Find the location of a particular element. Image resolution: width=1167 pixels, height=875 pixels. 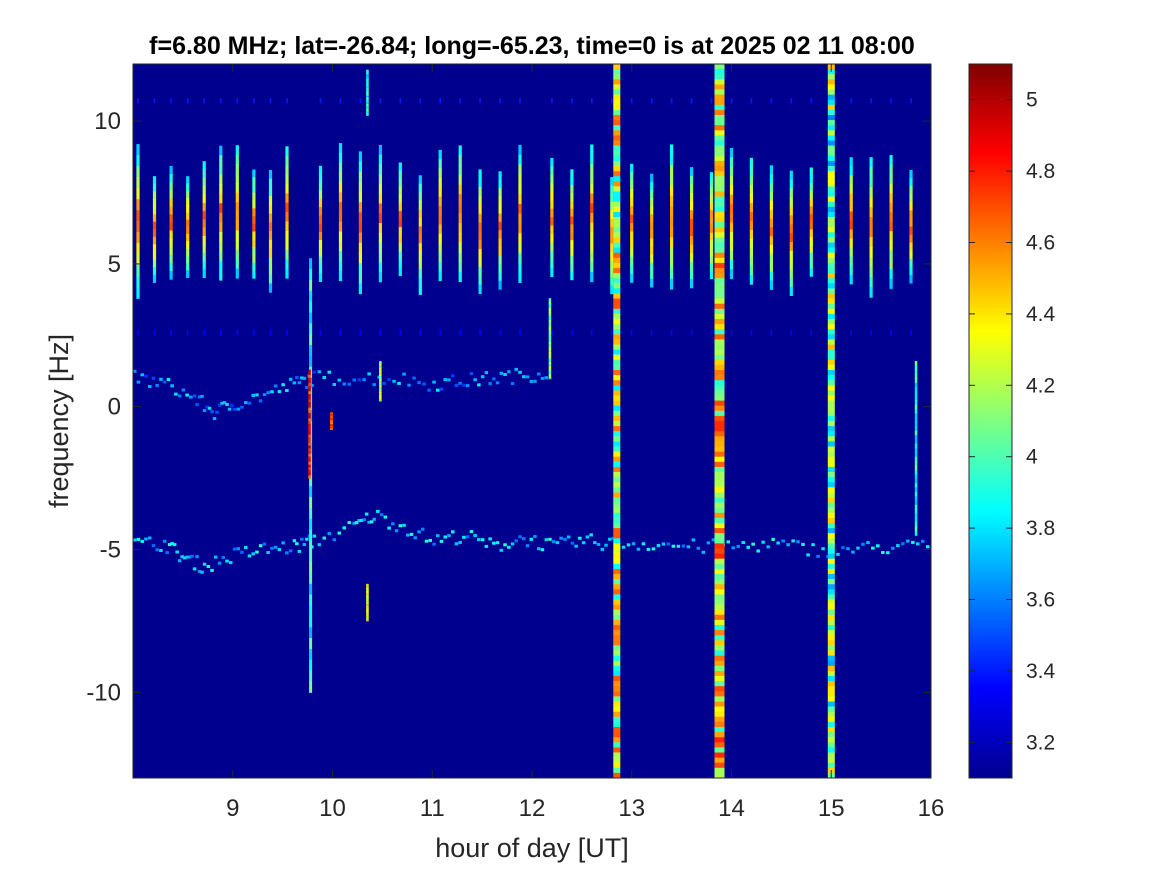

doppler-trace-upper is located at coordinates (342, 394).